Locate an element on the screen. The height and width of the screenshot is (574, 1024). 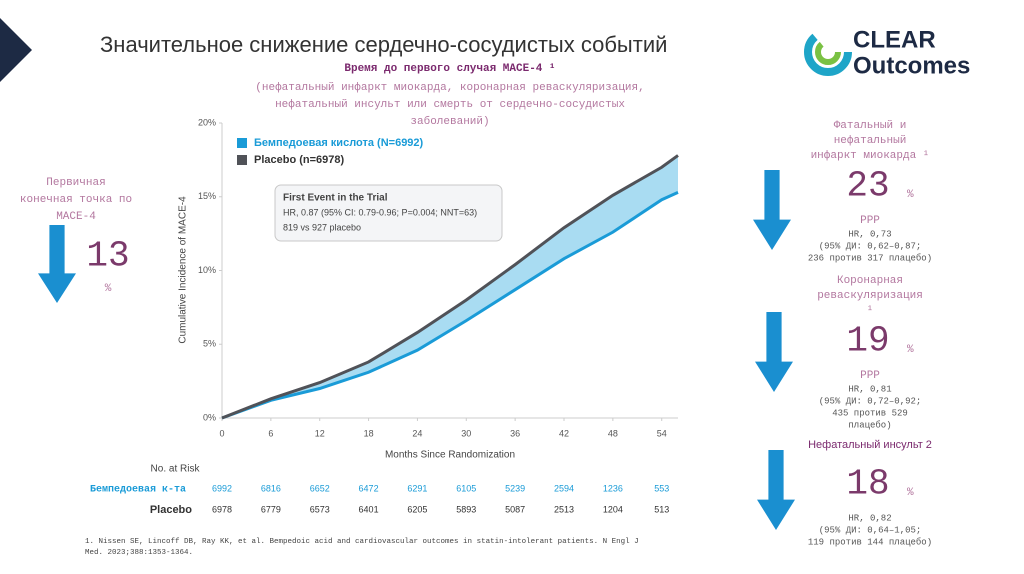
risk-value: 6401 is located at coordinates (369, 509).